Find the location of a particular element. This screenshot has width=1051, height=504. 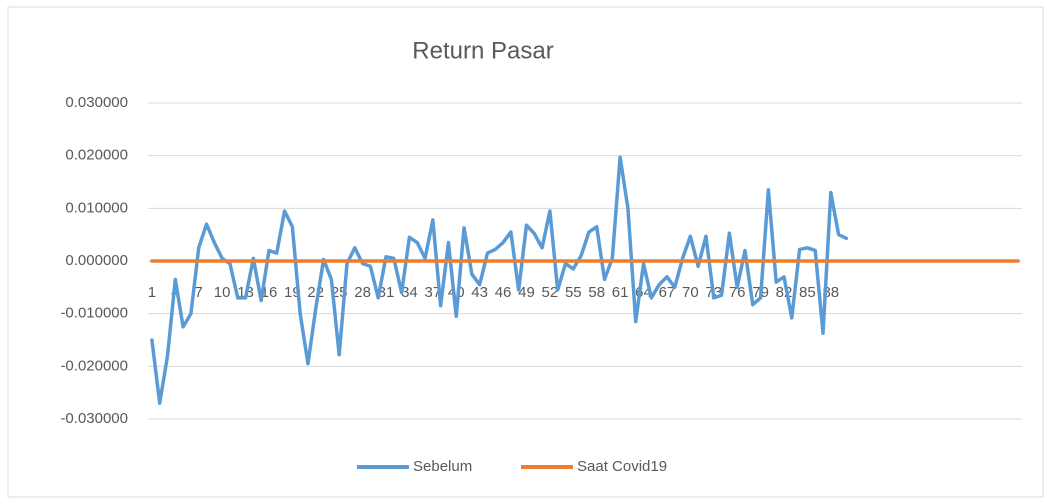

x-tick-label: 55 is located at coordinates (573, 292).